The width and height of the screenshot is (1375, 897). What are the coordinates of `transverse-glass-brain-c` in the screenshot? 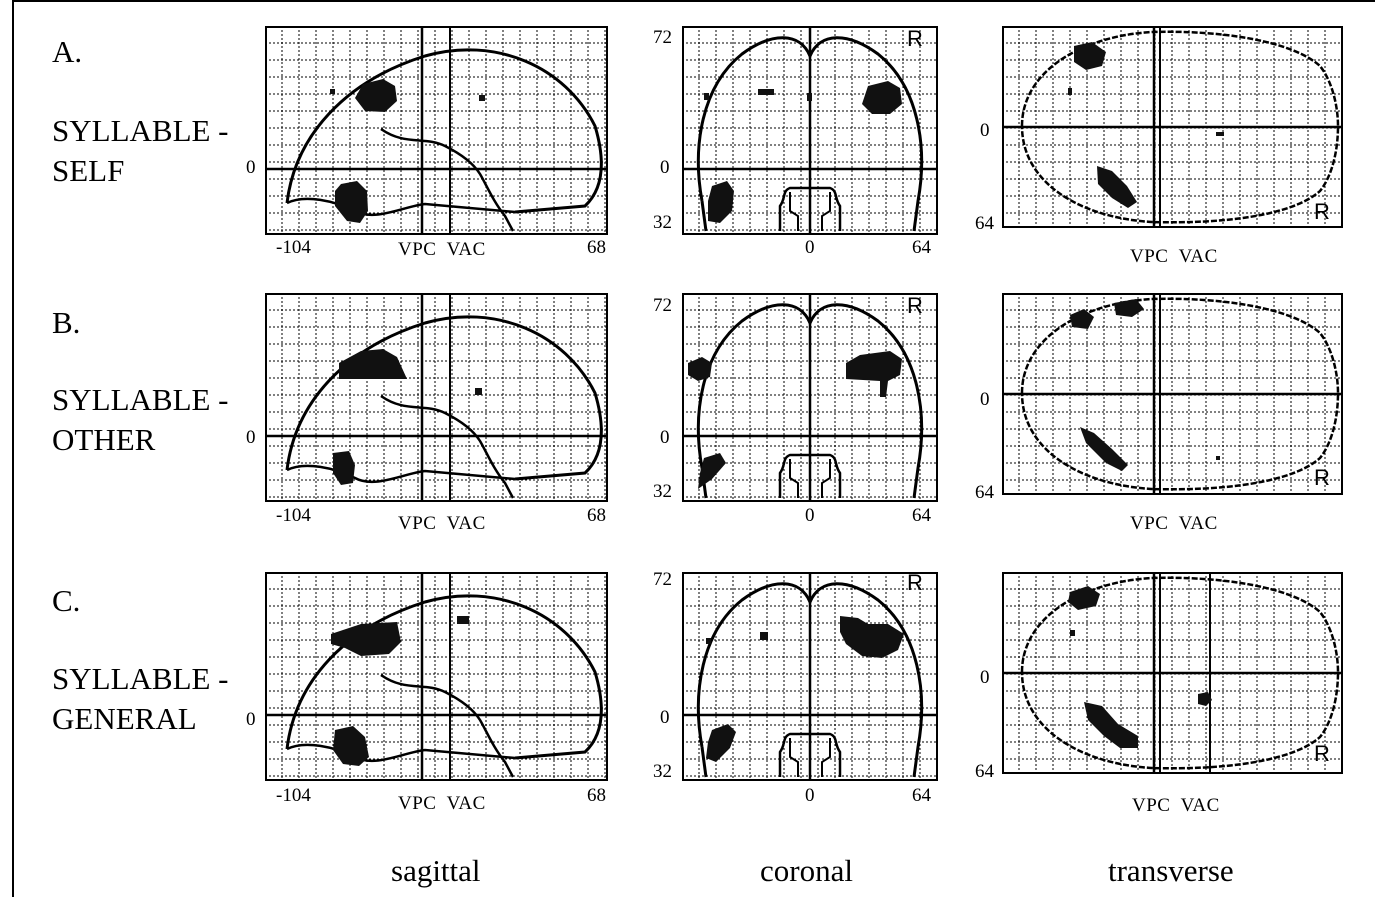 It's located at (1172, 673).